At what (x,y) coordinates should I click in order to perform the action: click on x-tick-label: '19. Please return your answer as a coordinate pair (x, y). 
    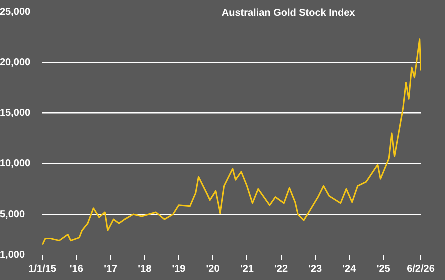
    Looking at the image, I should click on (179, 269).